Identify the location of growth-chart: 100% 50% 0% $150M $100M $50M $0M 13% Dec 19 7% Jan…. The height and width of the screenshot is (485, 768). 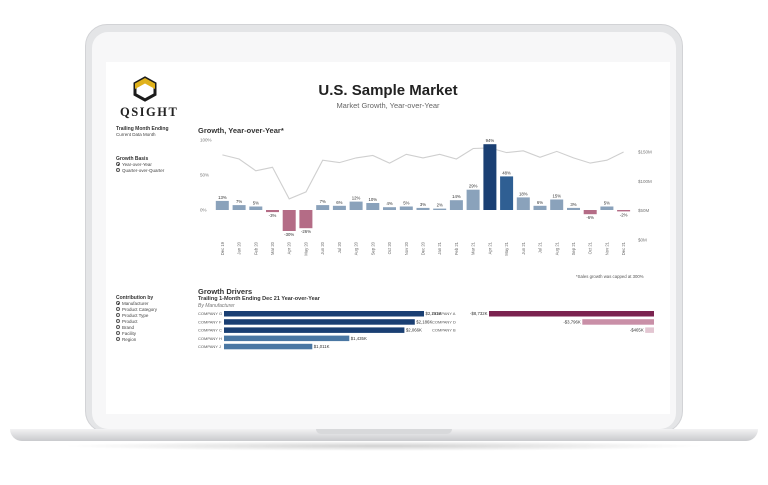
(426, 197).